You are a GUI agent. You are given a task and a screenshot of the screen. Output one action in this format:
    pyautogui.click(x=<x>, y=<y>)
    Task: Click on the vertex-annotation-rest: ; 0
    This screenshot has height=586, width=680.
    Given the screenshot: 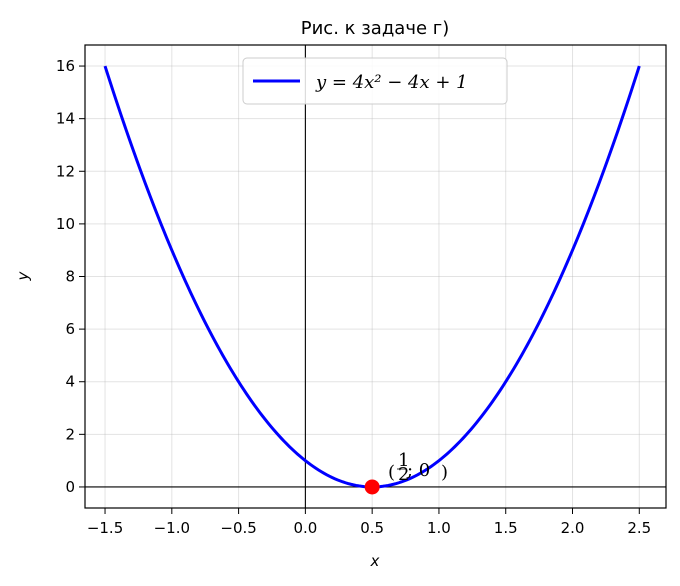 What is the action you would take?
    pyautogui.click(x=418, y=470)
    